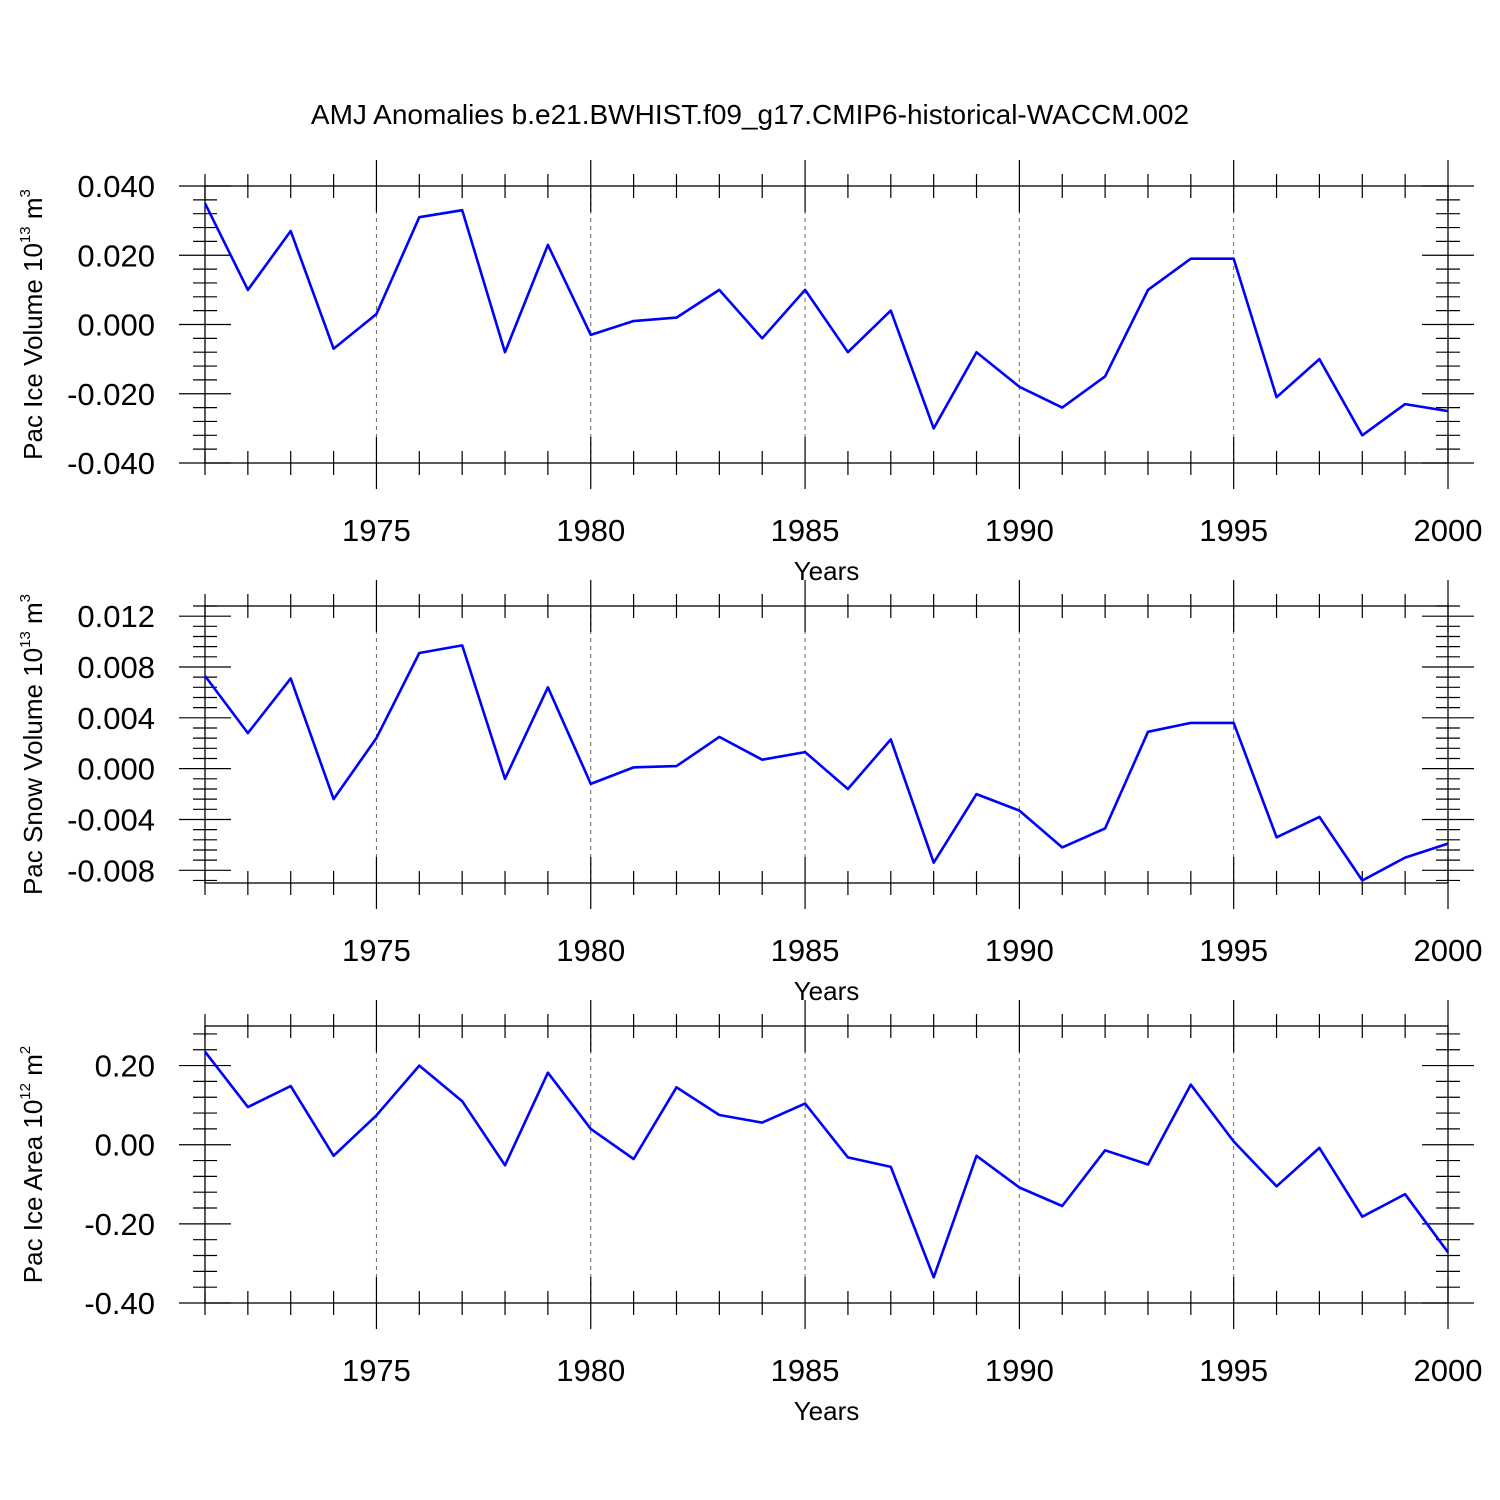  Describe the element at coordinates (33, 1192) in the screenshot. I see `y-axis-label-main: Pac Ice Area 10` at that location.